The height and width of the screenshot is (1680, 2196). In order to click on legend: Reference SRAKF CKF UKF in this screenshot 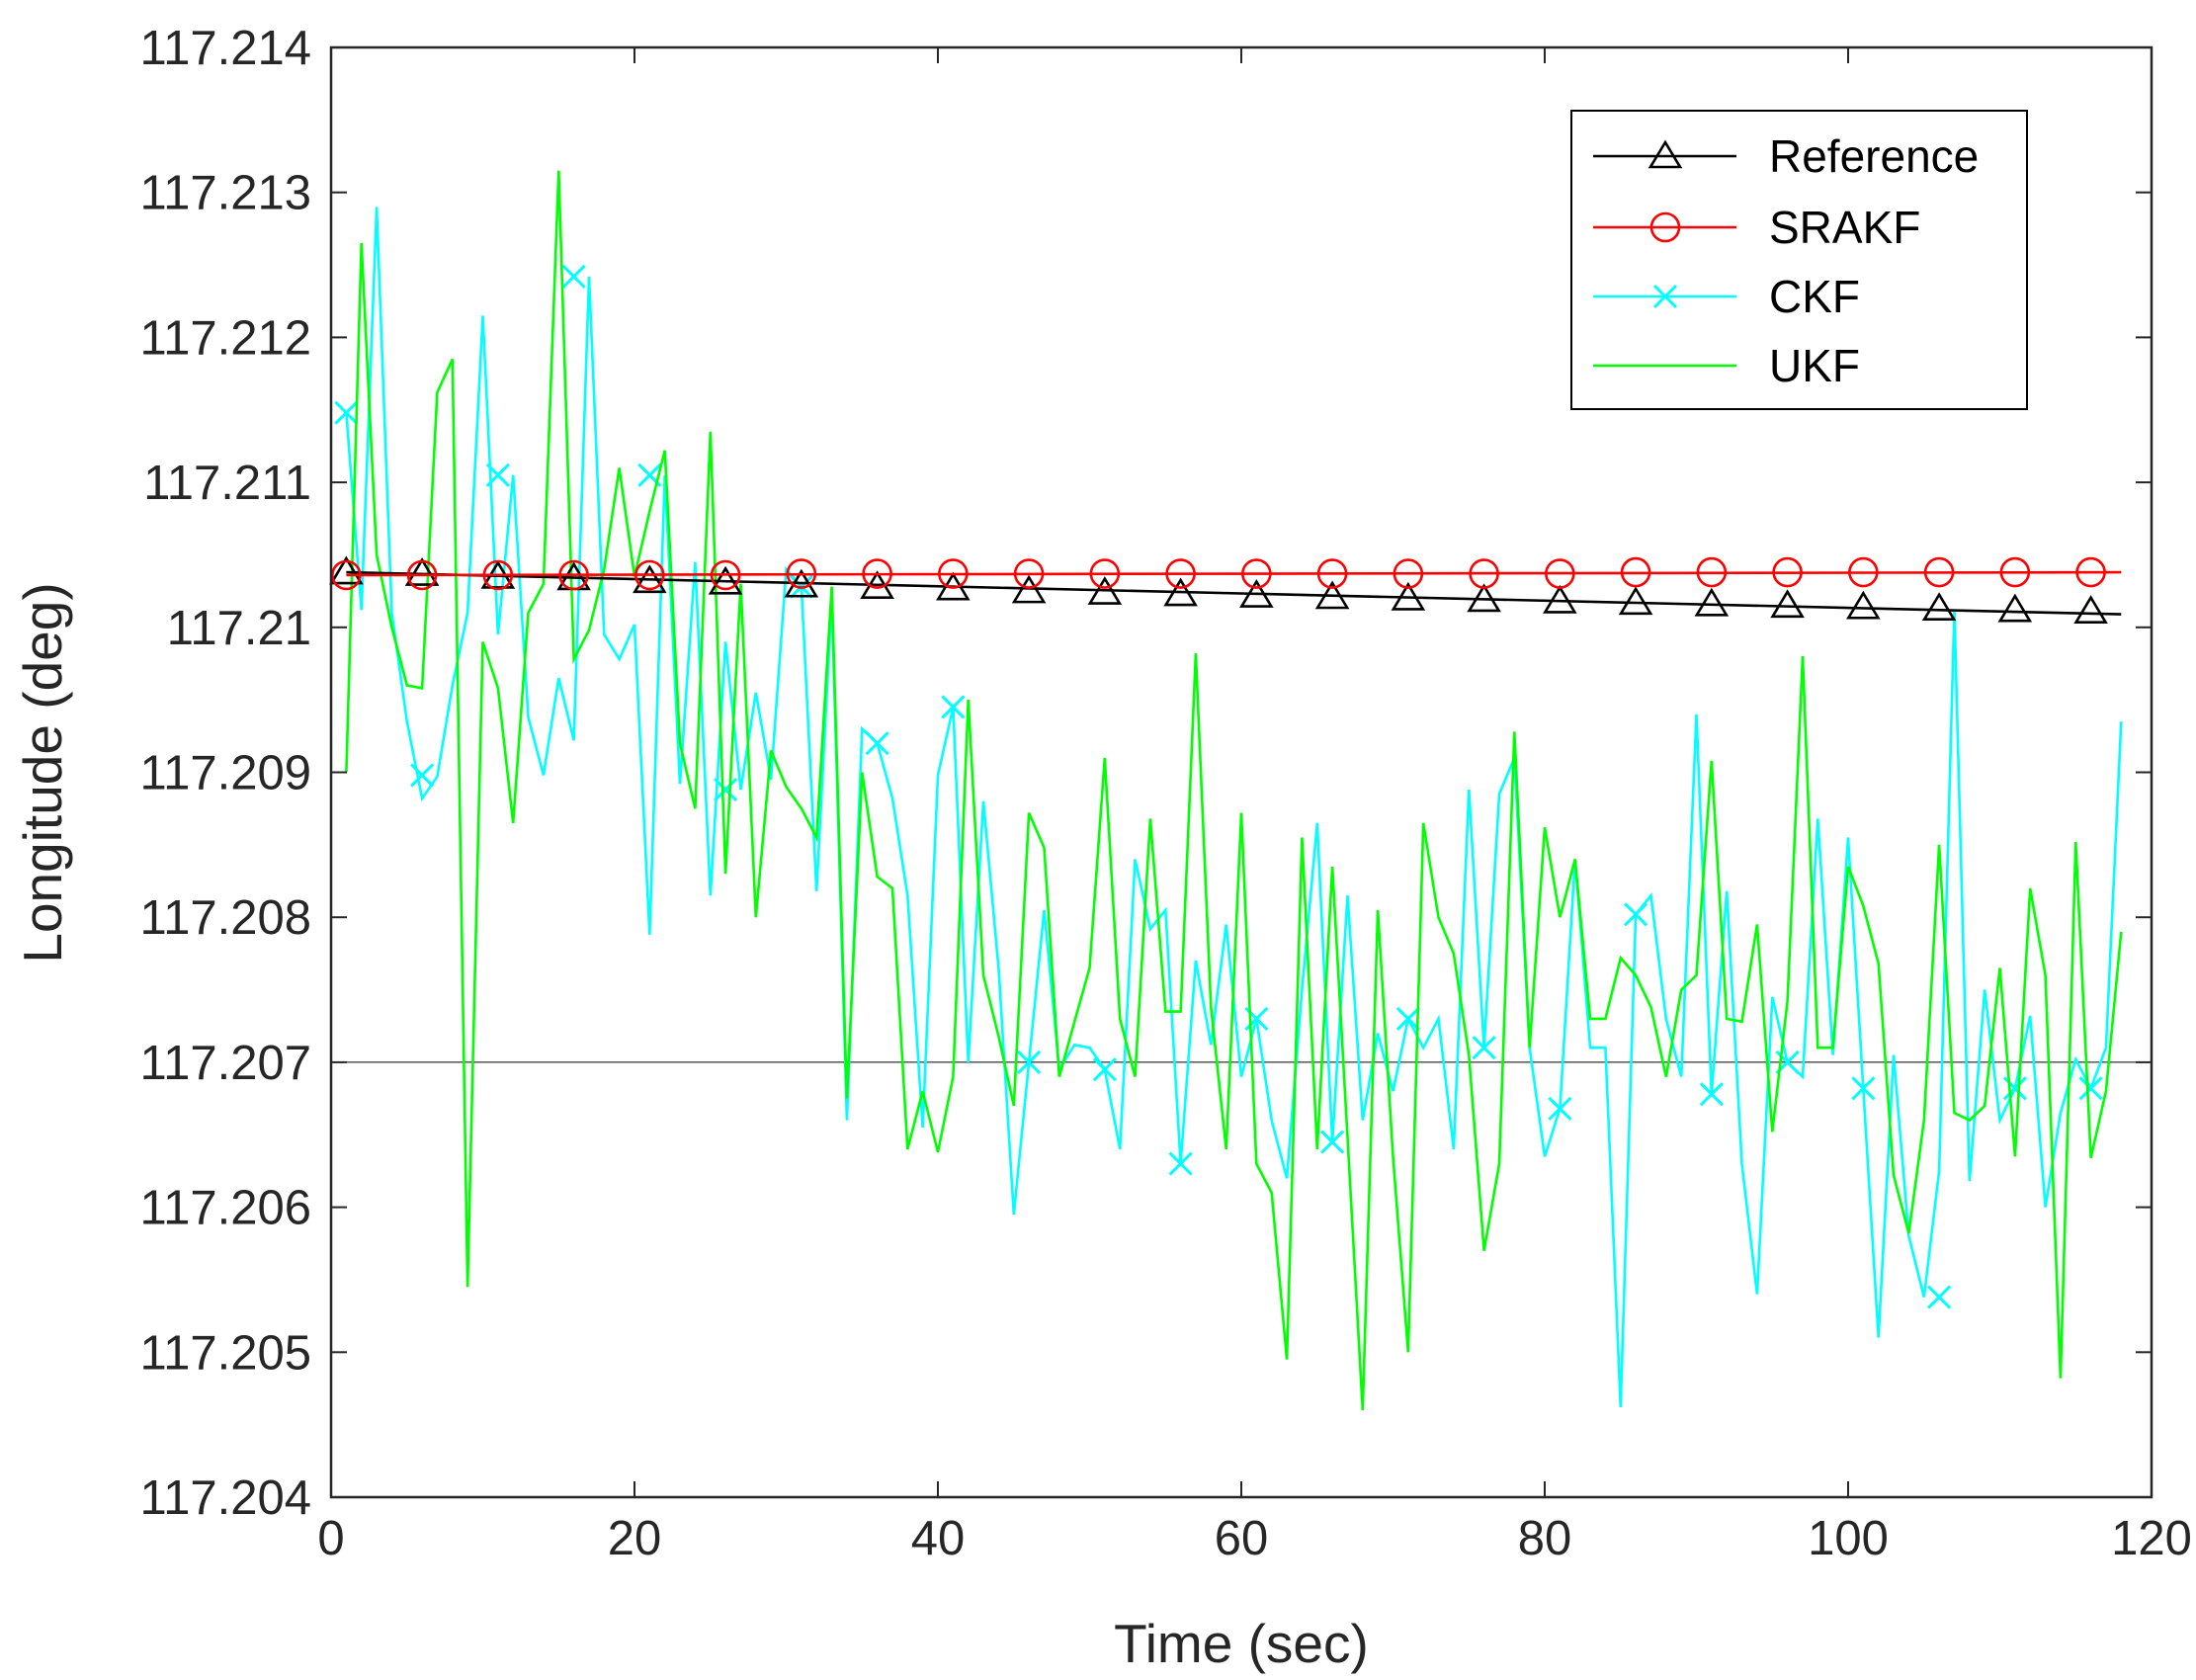, I will do `click(1799, 260)`.